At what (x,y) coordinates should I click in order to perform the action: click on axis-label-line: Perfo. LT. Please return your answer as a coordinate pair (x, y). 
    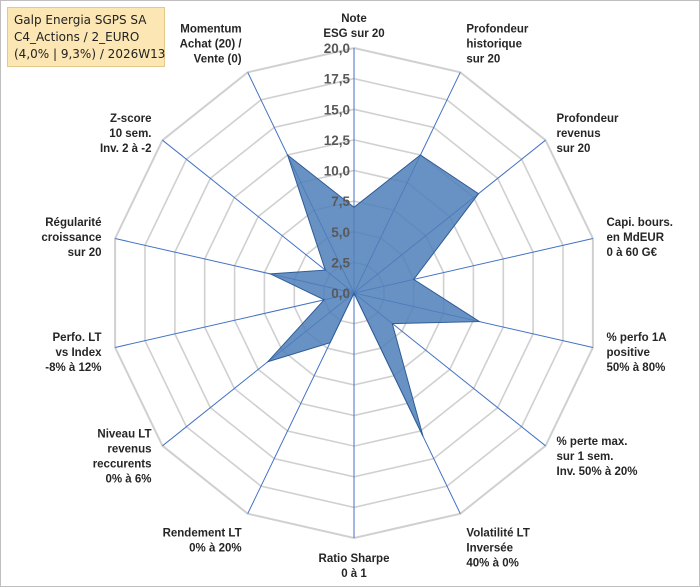
    Looking at the image, I should click on (77, 338).